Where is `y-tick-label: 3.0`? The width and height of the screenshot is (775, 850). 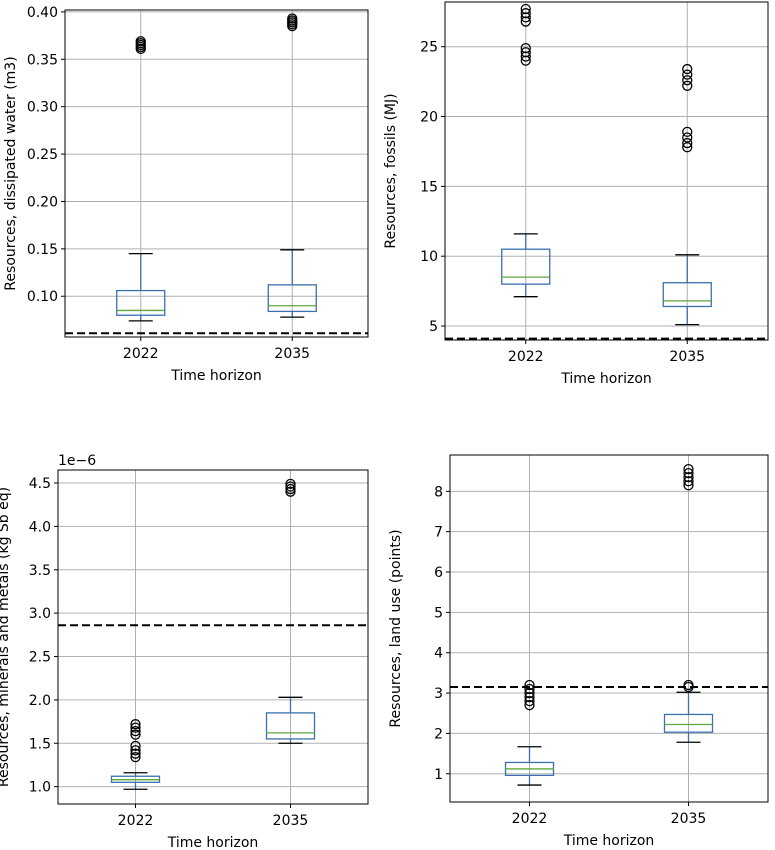
y-tick-label: 3.0 is located at coordinates (40, 614).